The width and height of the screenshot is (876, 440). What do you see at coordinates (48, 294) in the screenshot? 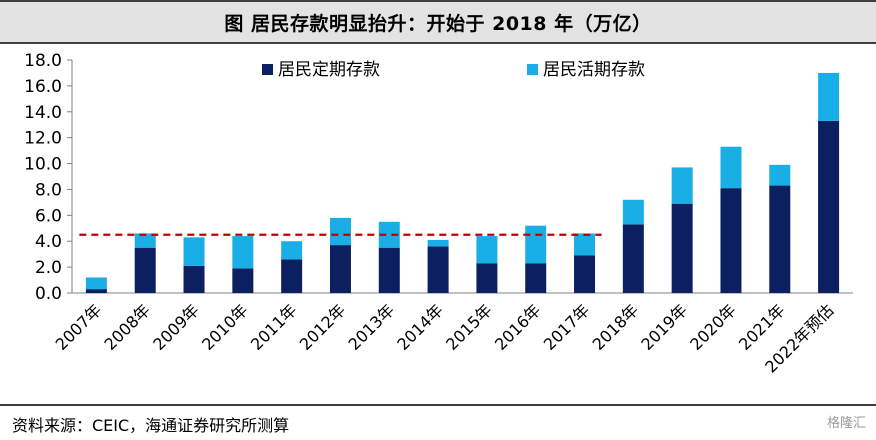
I see `y-tick-label: 0.0` at bounding box center [48, 294].